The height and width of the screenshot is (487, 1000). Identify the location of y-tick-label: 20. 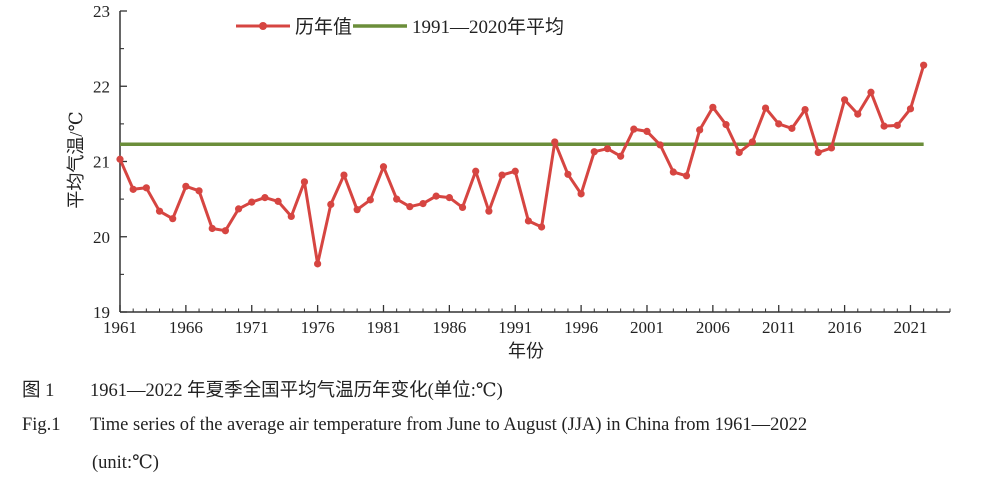
(101, 237).